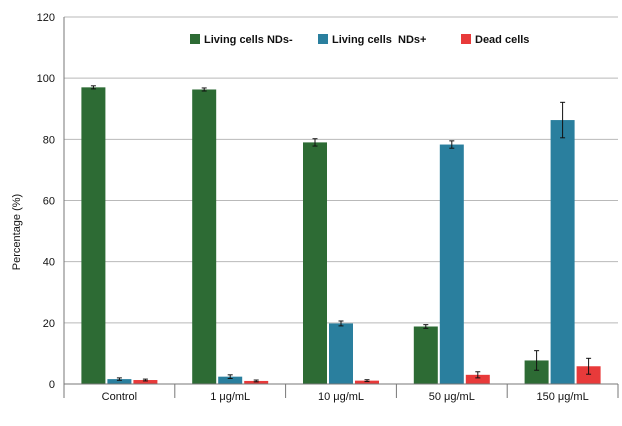  I want to click on category-labels: Control 1 μg/mL 10 μg/mL 50 μg/mL 150 μg/mL, so click(345, 397).